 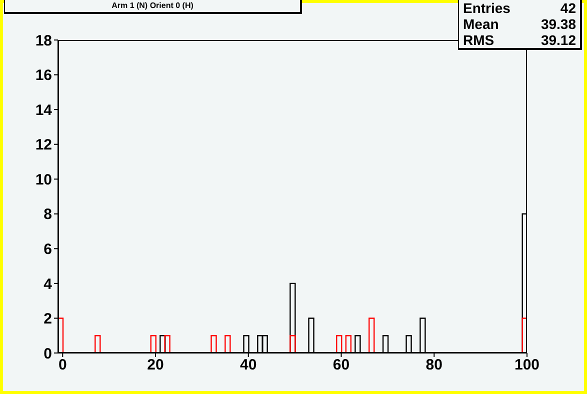 What do you see at coordinates (519, 24) in the screenshot?
I see `text: Mean 39.38` at bounding box center [519, 24].